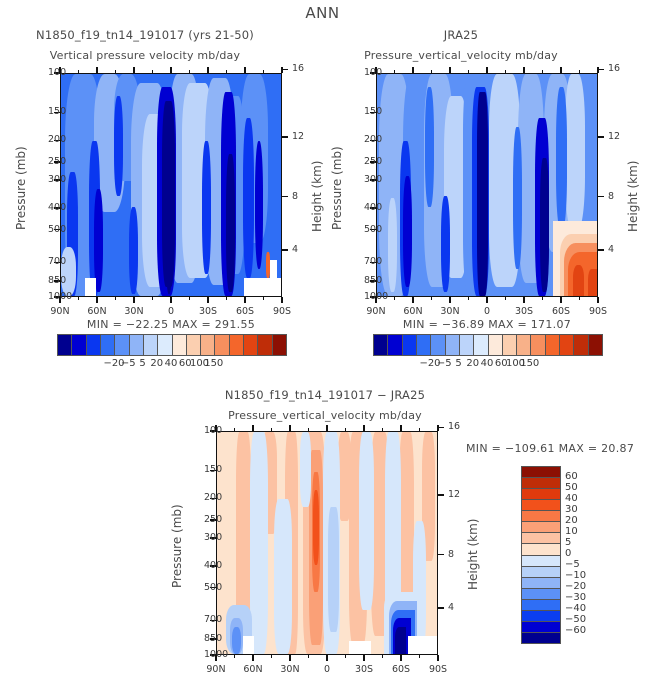 The image size is (645, 675). I want to click on y2-ticklabel-diff: 8, so click(451, 554).